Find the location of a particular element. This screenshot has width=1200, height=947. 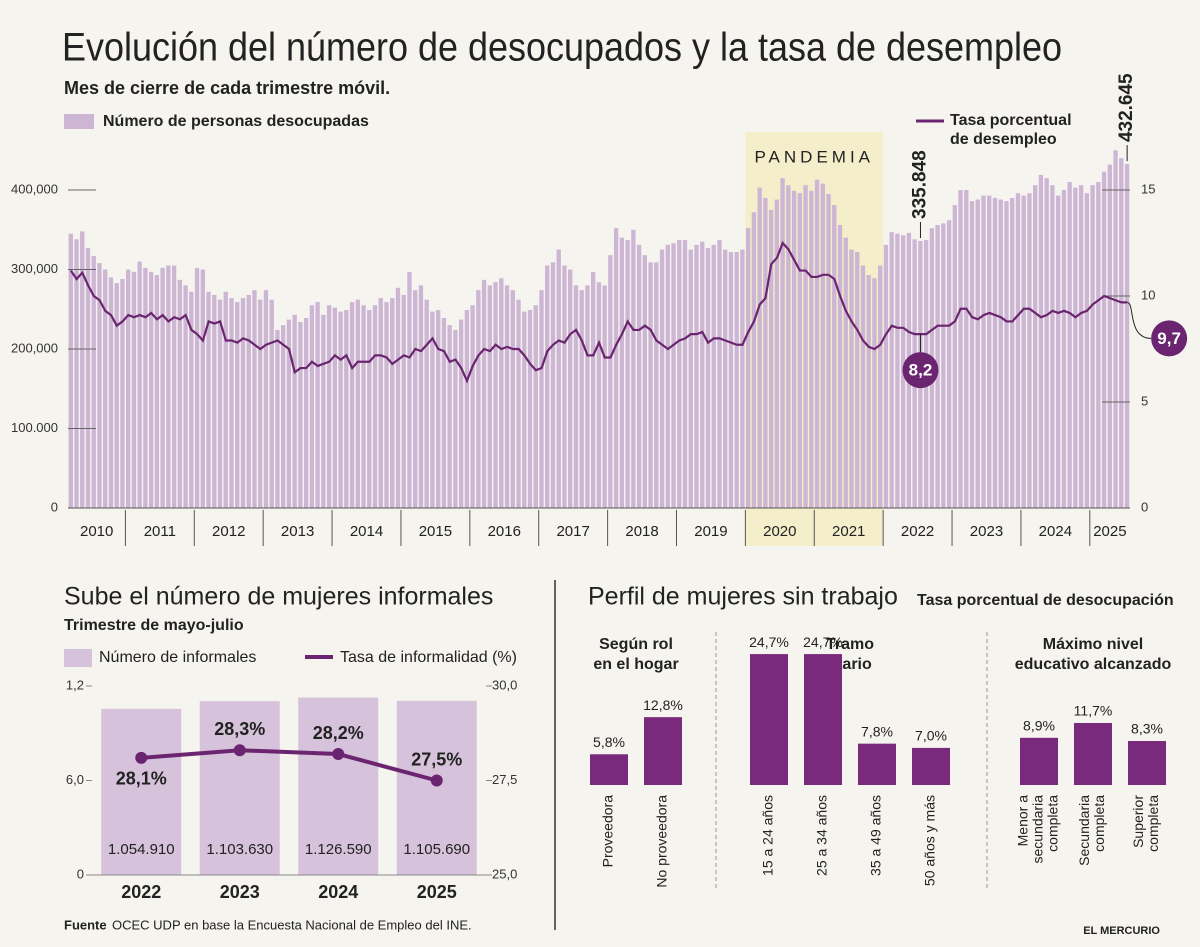

x-tick-label: 2016 is located at coordinates (504, 531).